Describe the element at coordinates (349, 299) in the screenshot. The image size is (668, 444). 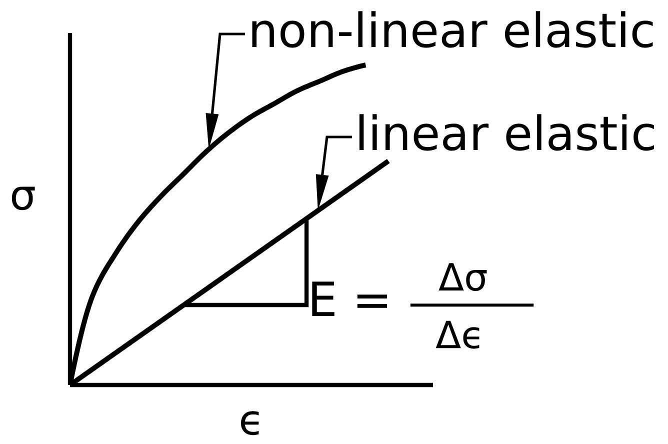
I see `annotation: E =` at that location.